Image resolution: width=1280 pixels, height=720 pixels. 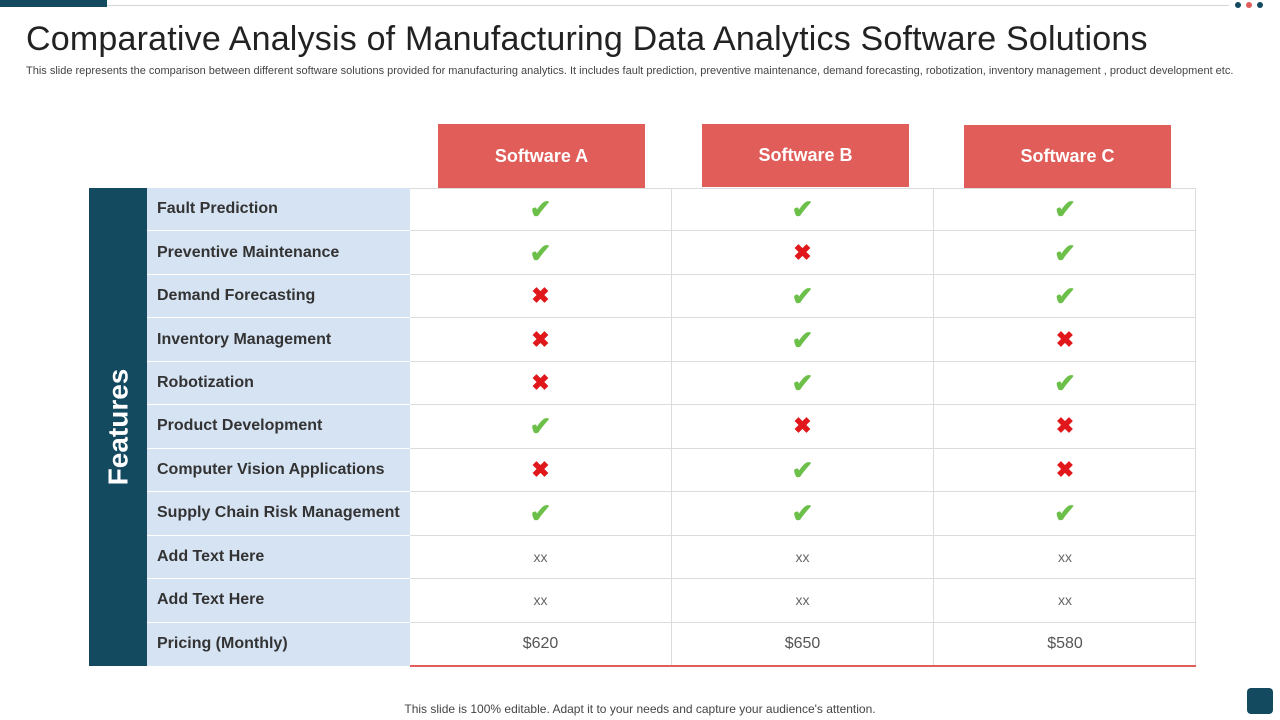 I want to click on table-row: Computer Vision Applications ✖ ✔ ✖, so click(x=671, y=470).